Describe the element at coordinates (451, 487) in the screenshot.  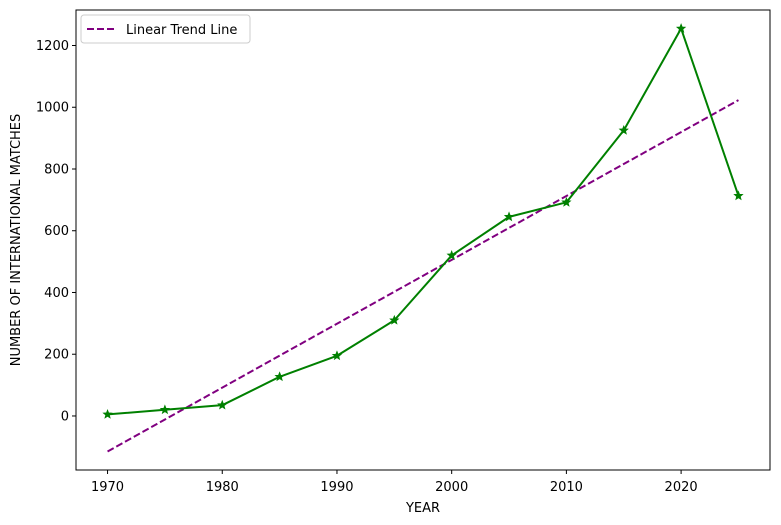
I see `x-tick-label: 2000` at that location.